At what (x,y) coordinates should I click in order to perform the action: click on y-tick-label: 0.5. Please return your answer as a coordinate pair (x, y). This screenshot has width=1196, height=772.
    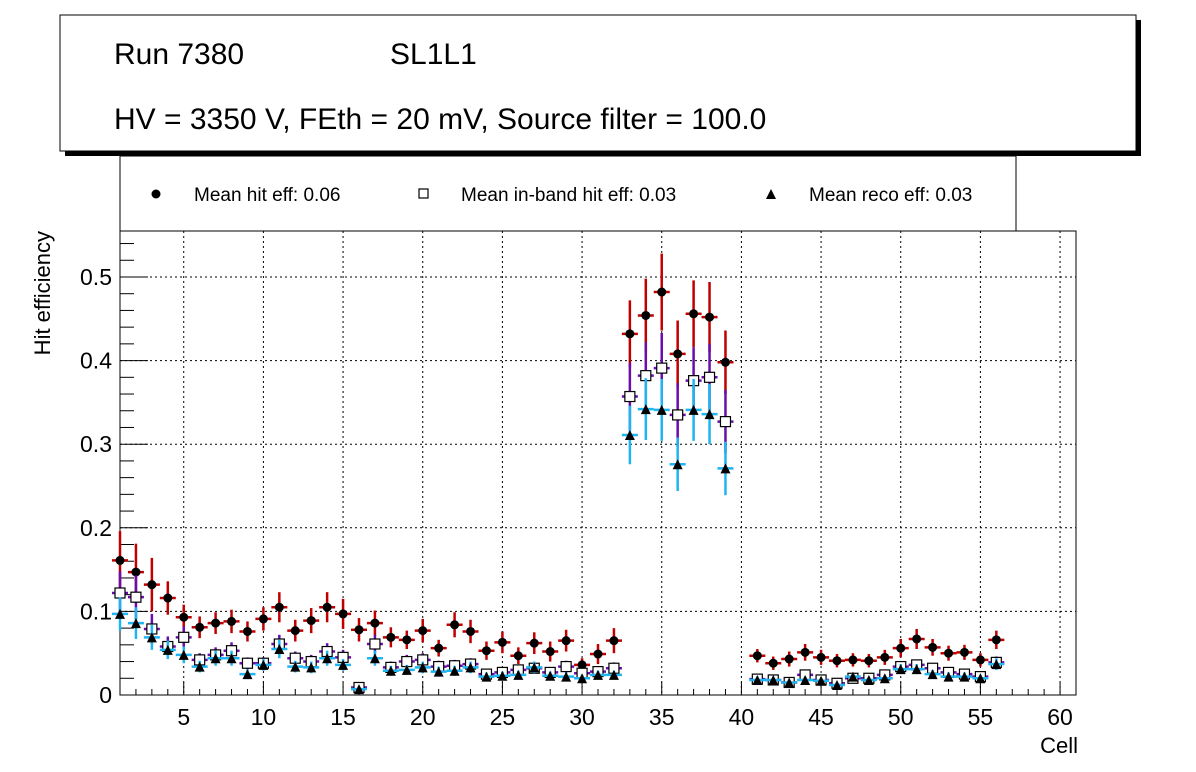
    Looking at the image, I should click on (96, 277).